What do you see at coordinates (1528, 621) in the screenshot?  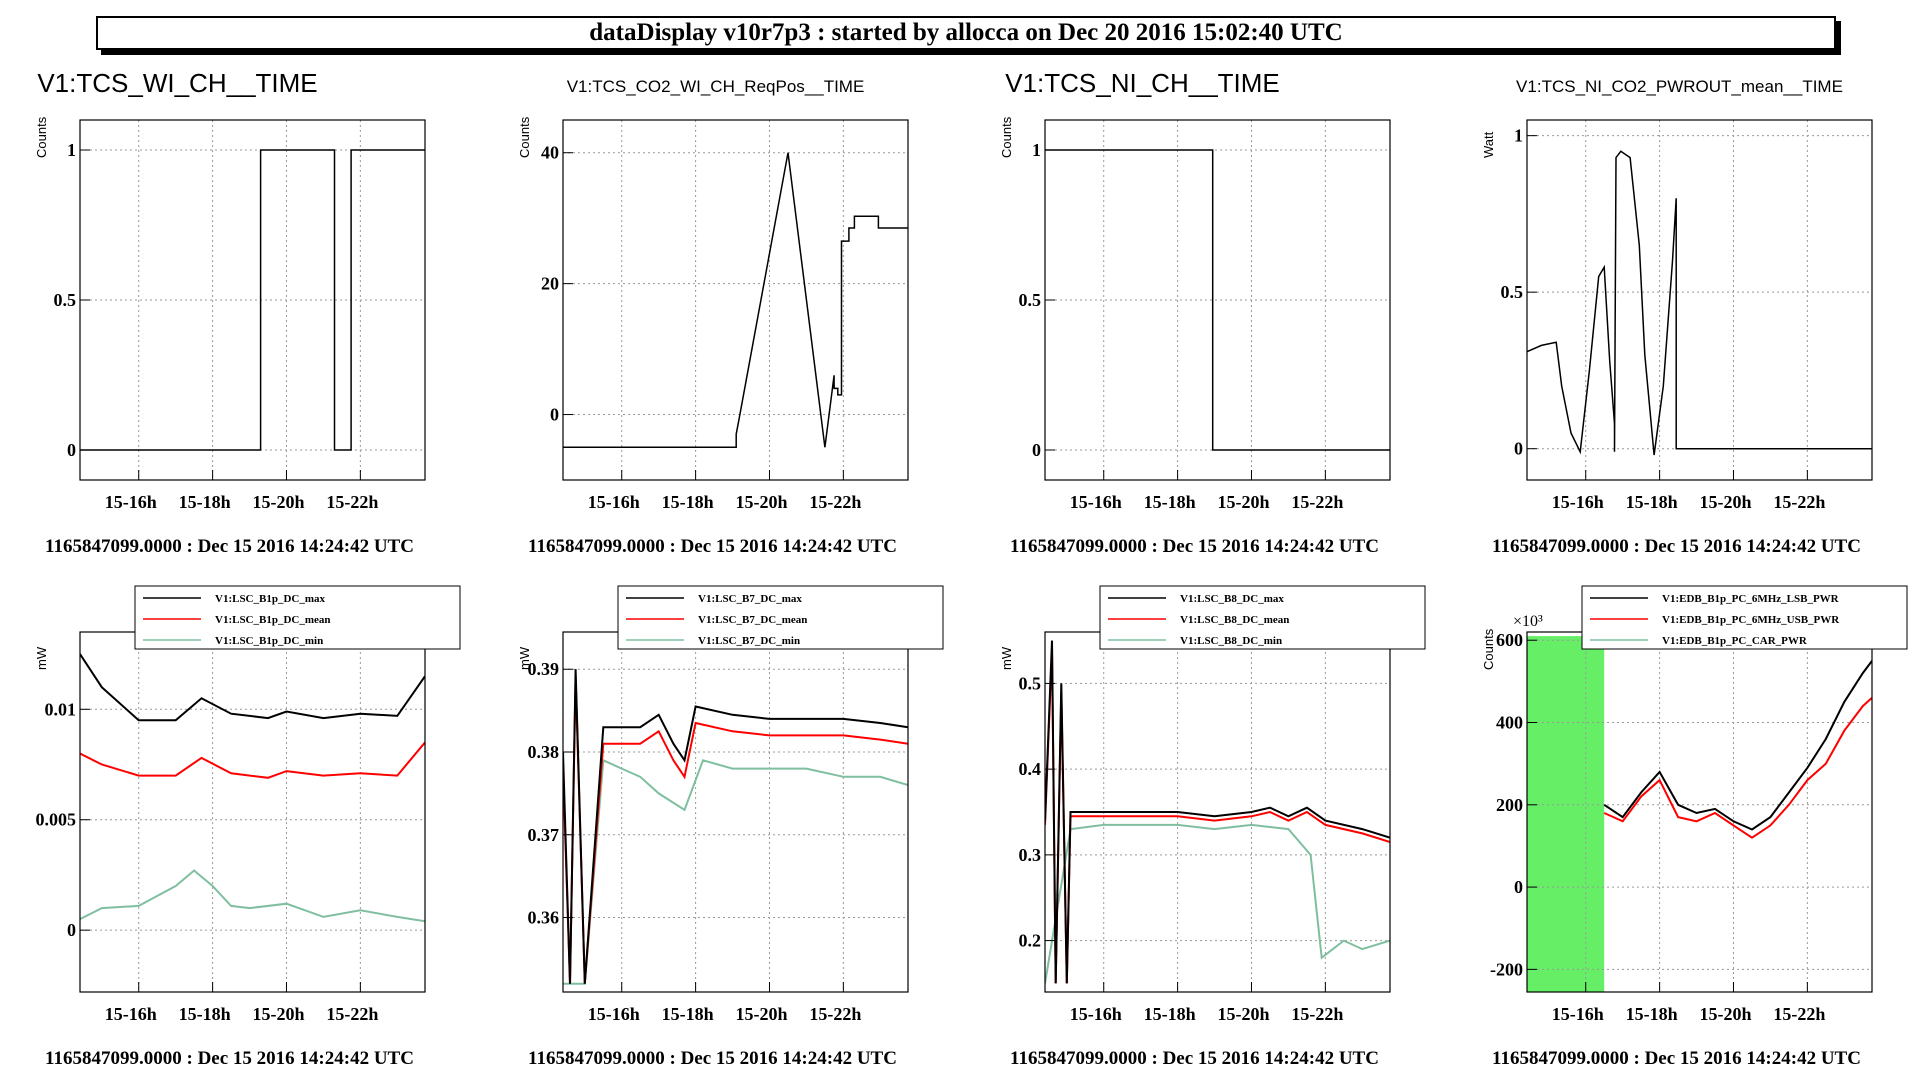 I see `y-exponent-label: ×10³` at bounding box center [1528, 621].